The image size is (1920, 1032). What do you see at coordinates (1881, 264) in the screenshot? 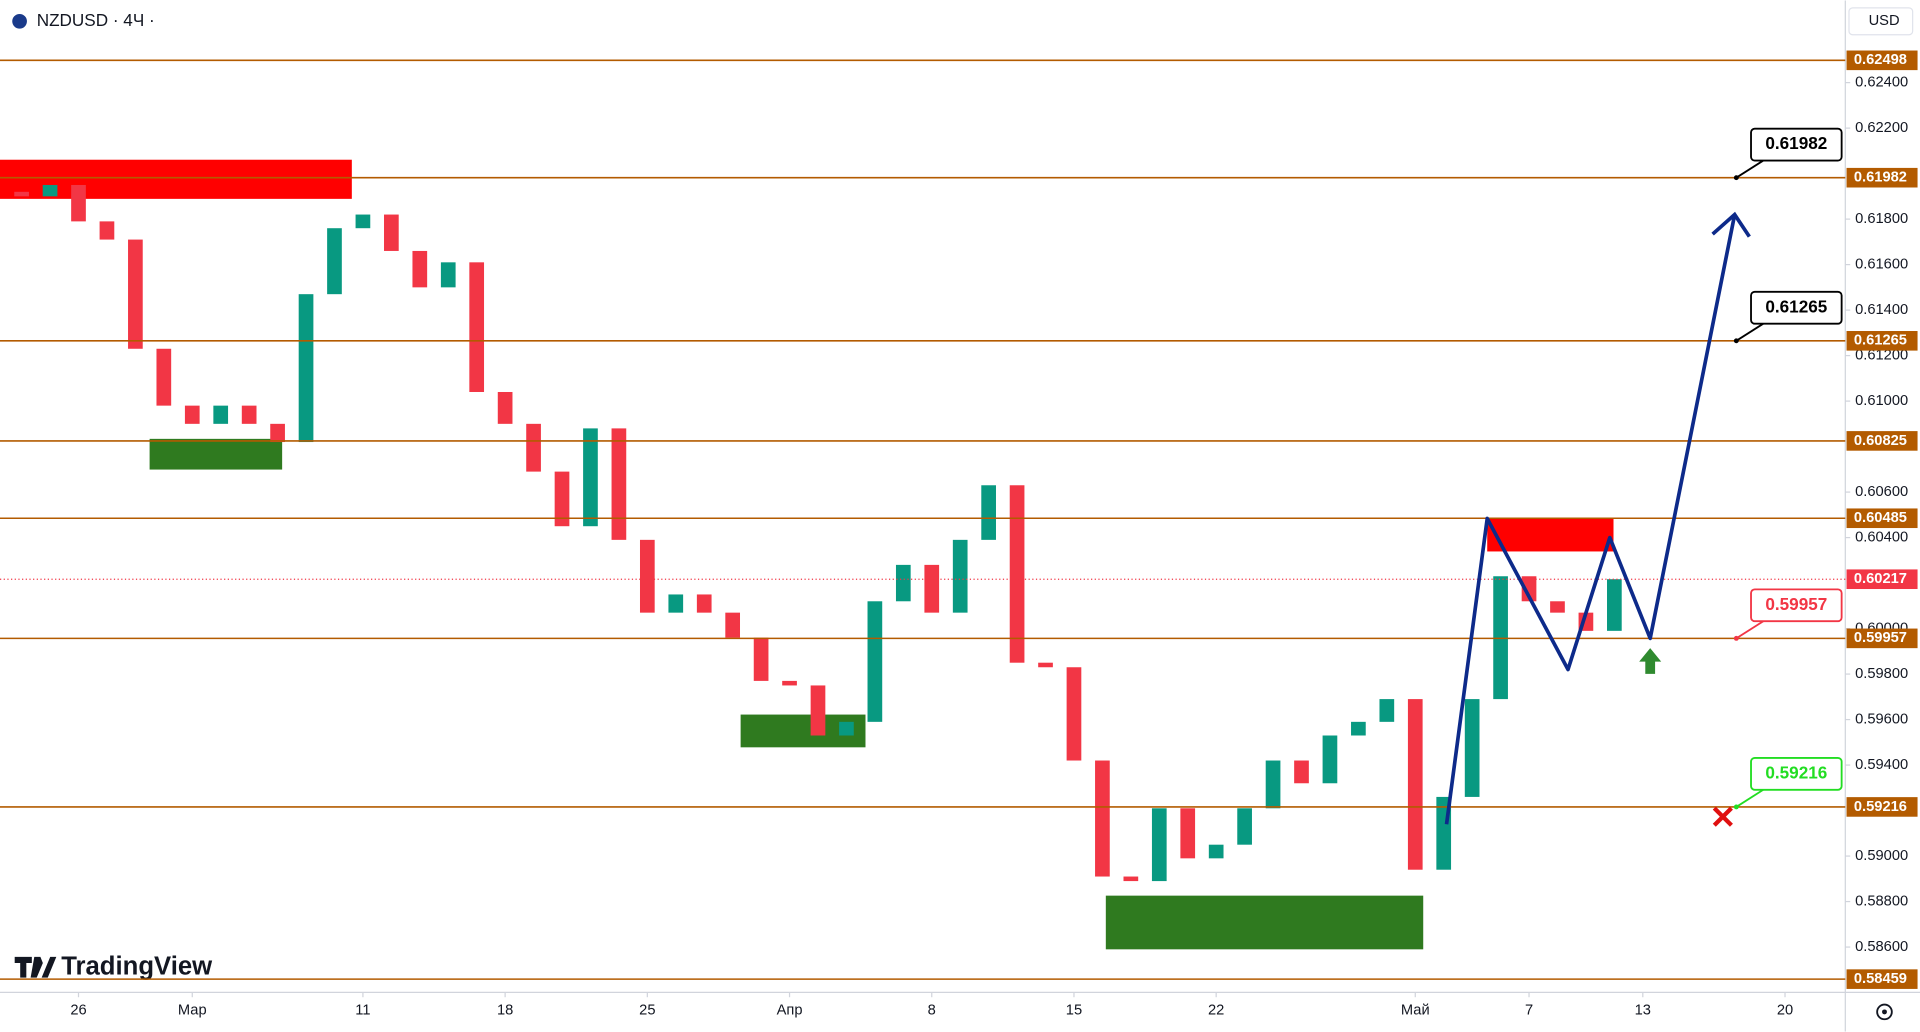
I see `y-tick-label: 0.61600` at bounding box center [1881, 264].